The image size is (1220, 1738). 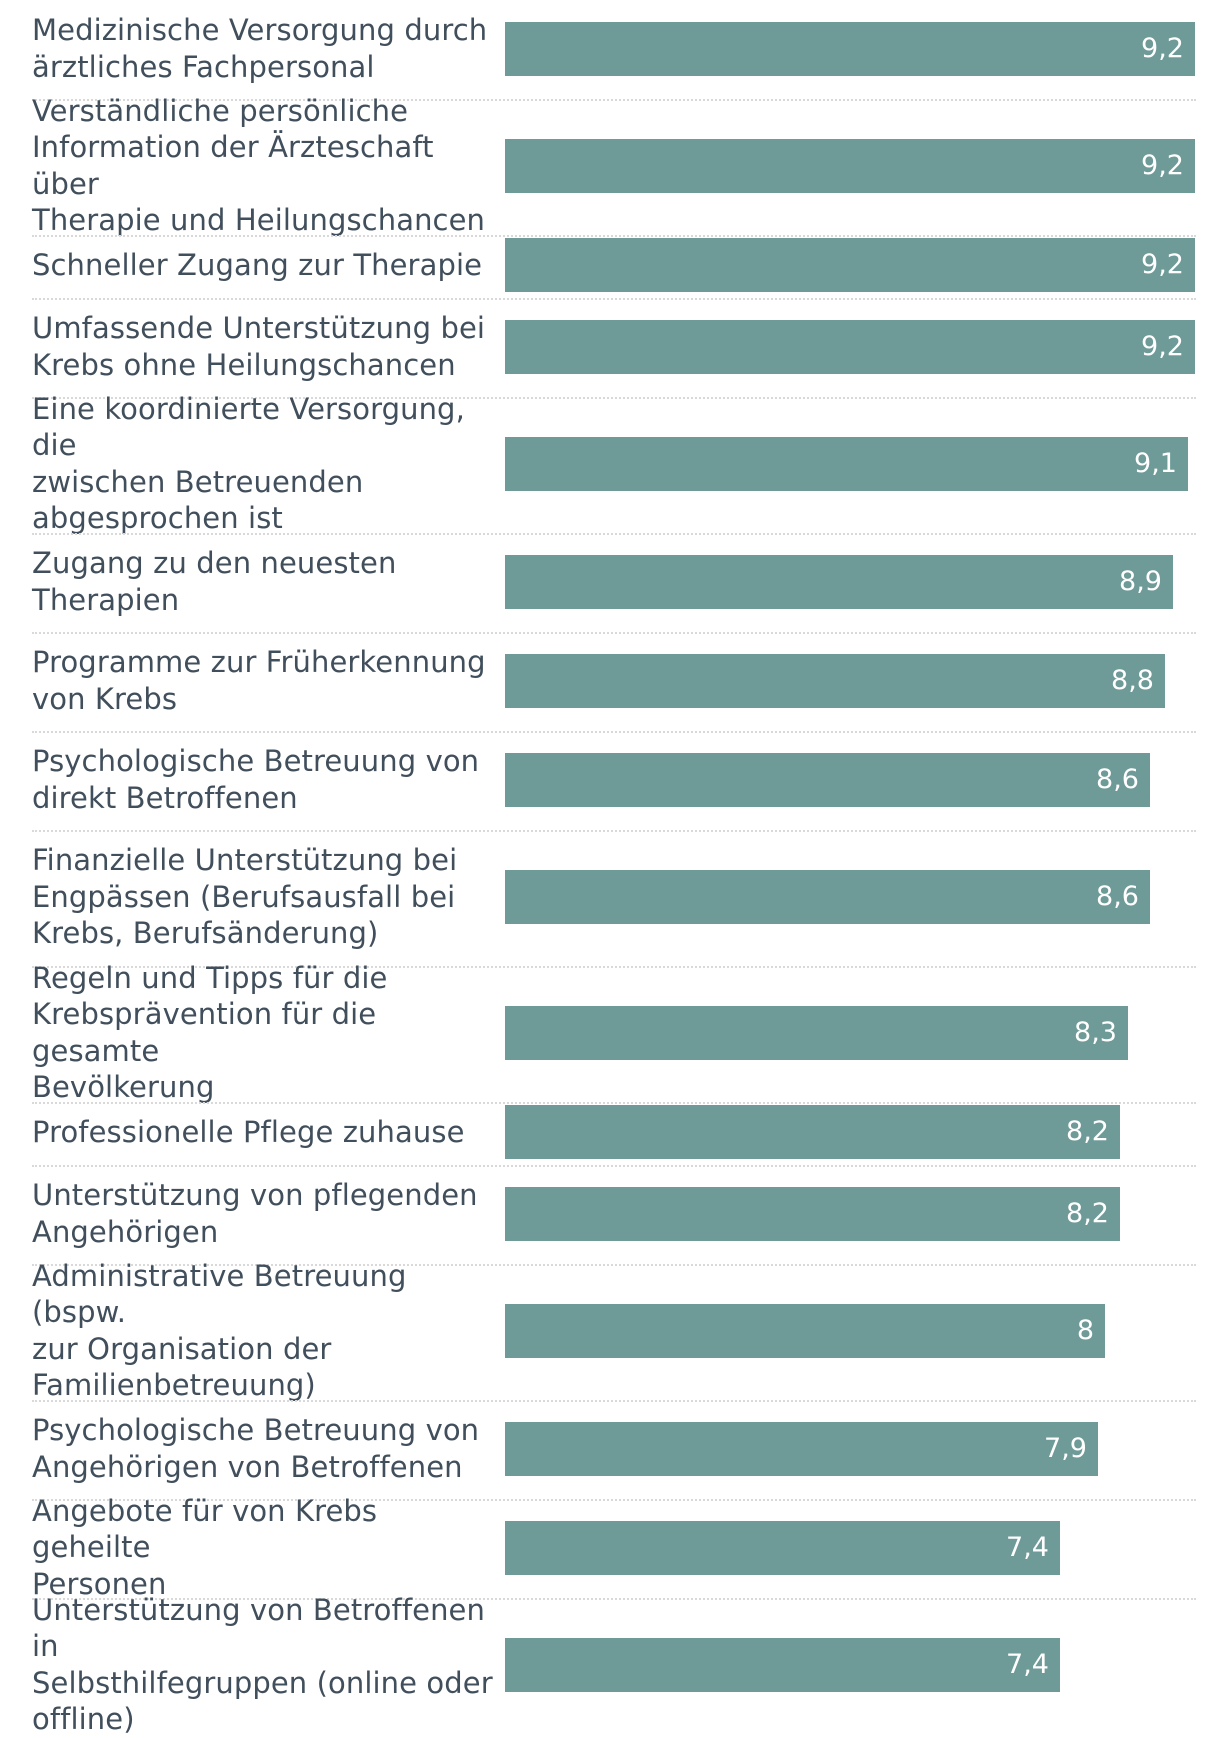 I want to click on value-label: 8, so click(x=1085, y=1330).